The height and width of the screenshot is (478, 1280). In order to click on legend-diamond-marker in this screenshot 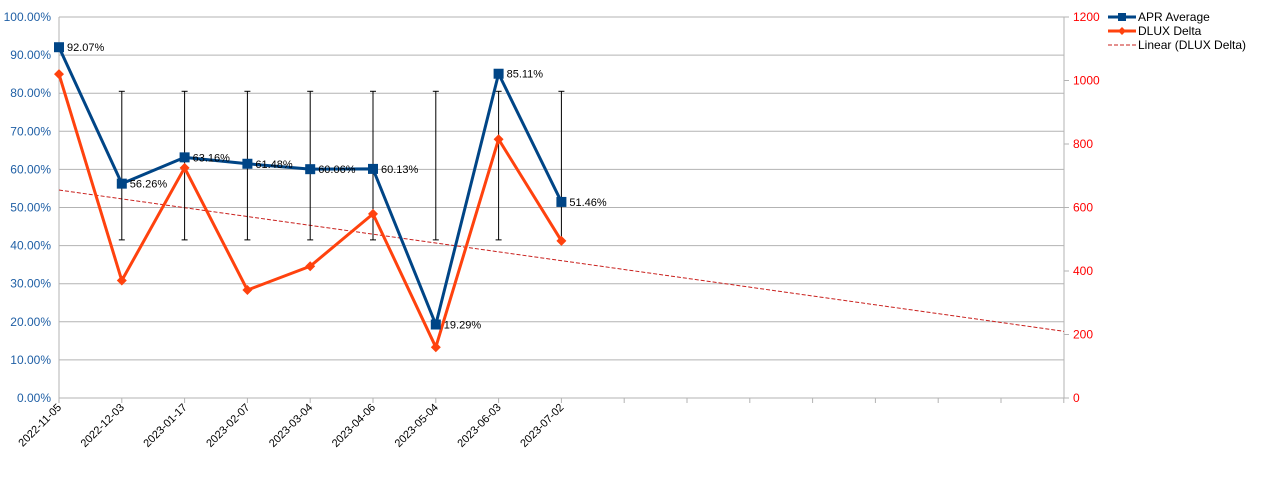, I will do `click(1122, 31)`.